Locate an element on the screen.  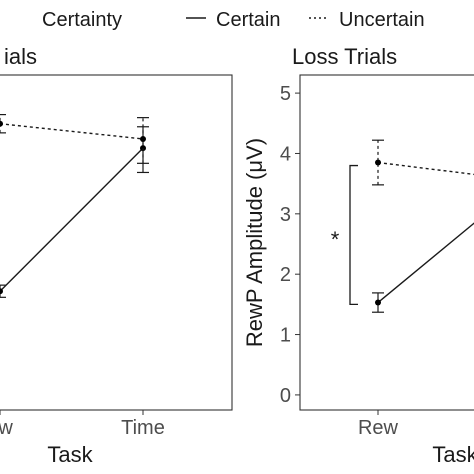
y-tick-label: 0 is located at coordinates (285, 396).